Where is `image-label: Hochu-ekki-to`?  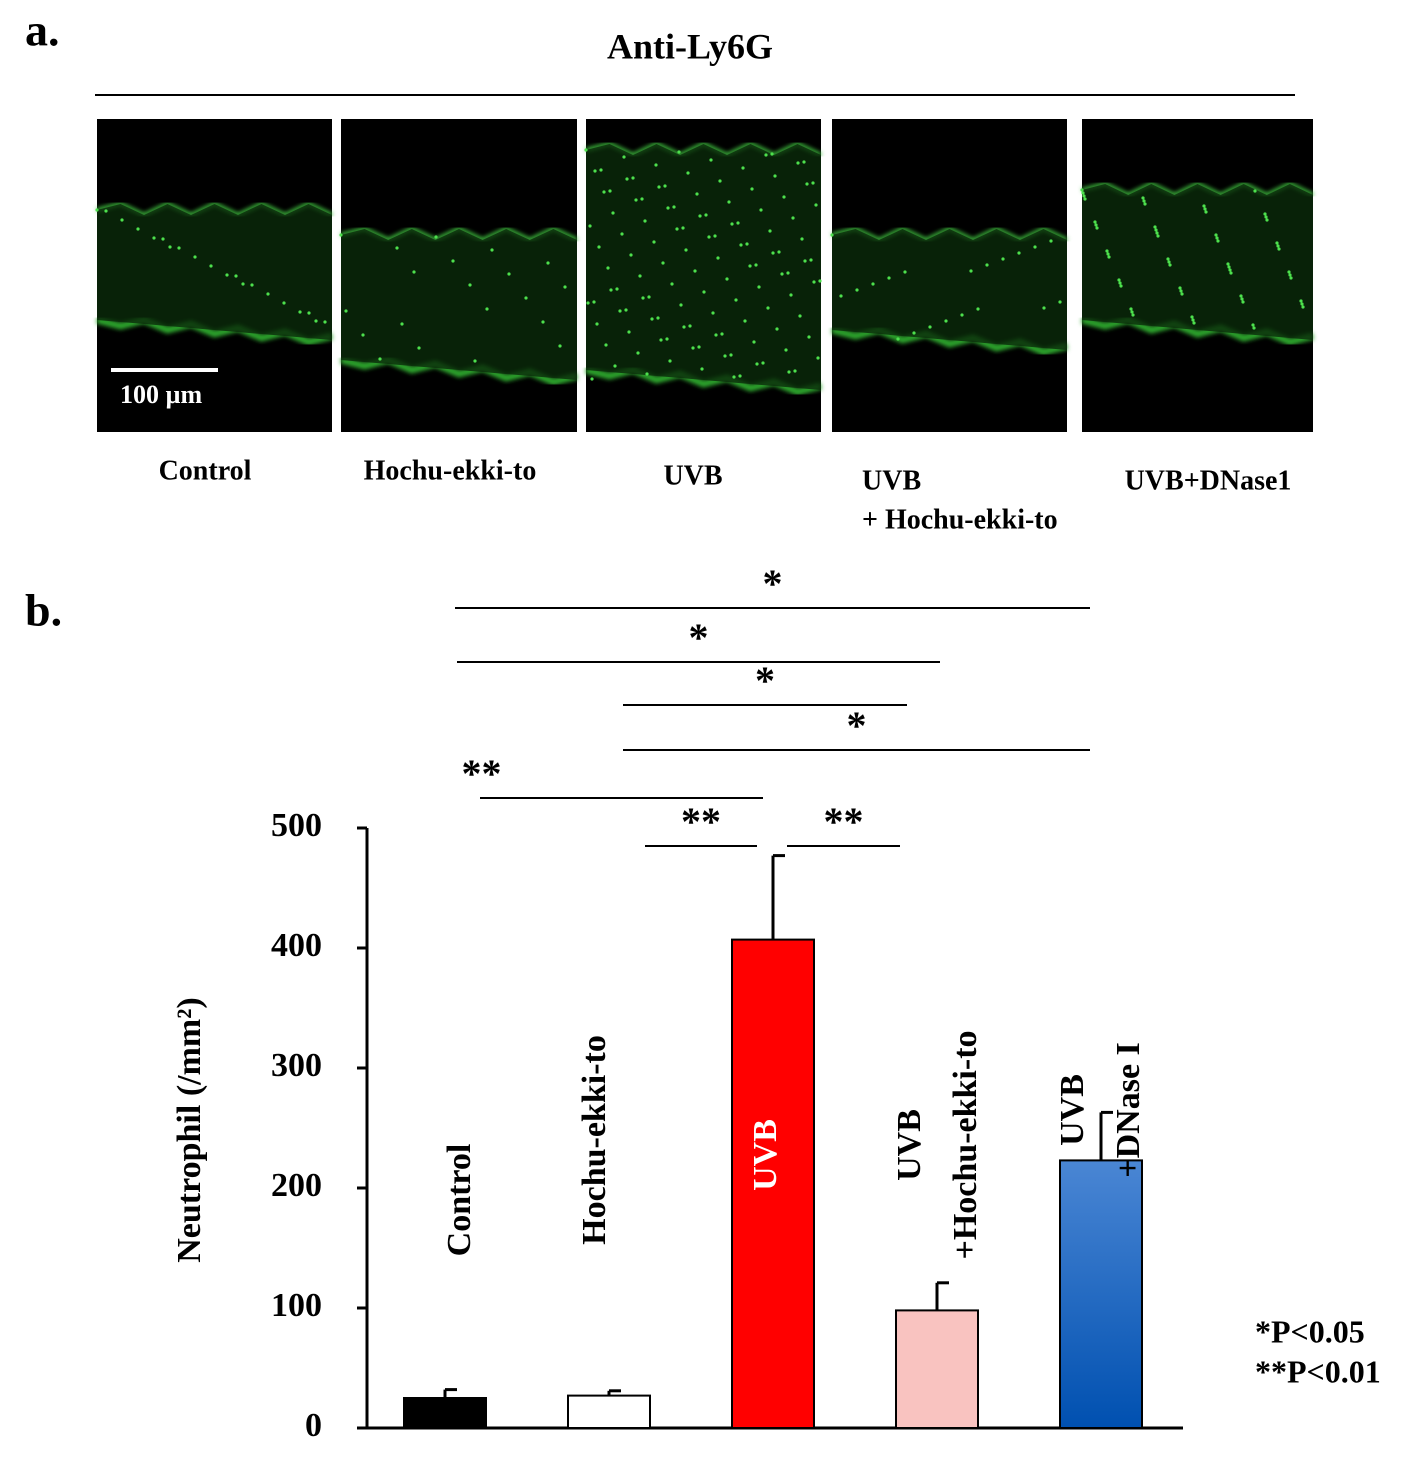 image-label: Hochu-ekki-to is located at coordinates (450, 470).